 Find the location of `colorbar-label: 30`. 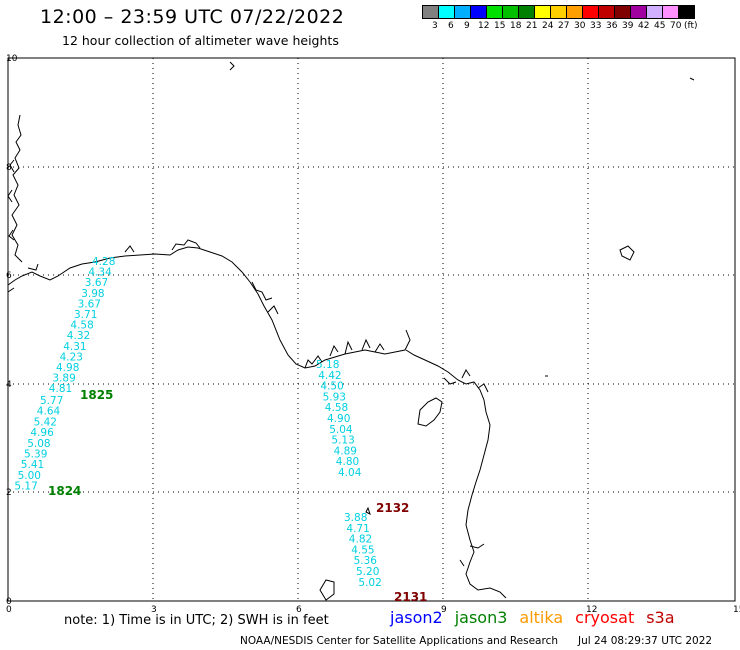

colorbar-label: 30 is located at coordinates (580, 26).